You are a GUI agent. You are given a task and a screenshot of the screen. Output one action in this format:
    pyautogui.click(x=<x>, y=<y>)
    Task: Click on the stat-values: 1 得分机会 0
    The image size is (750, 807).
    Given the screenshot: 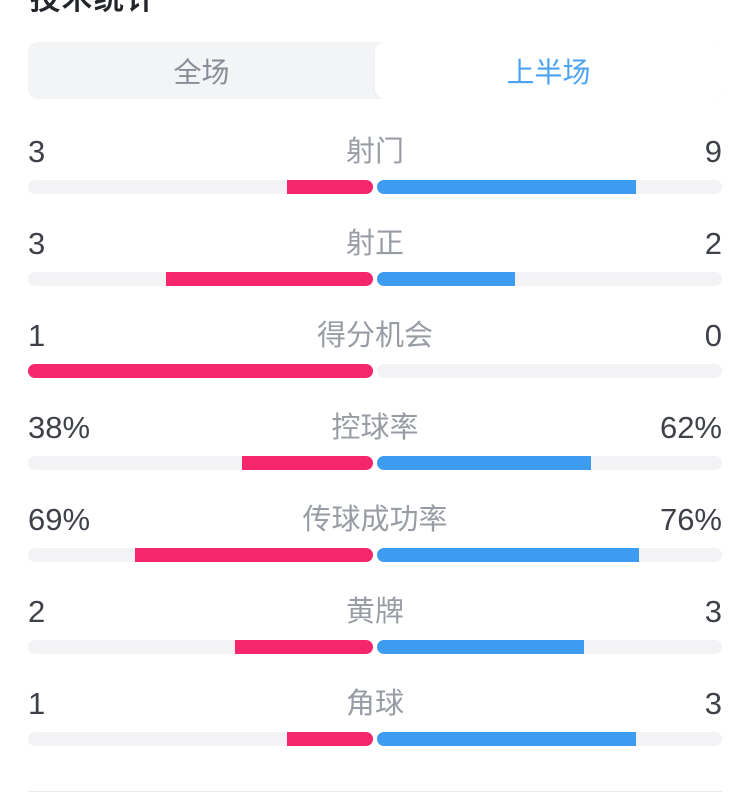 What is the action you would take?
    pyautogui.click(x=375, y=336)
    